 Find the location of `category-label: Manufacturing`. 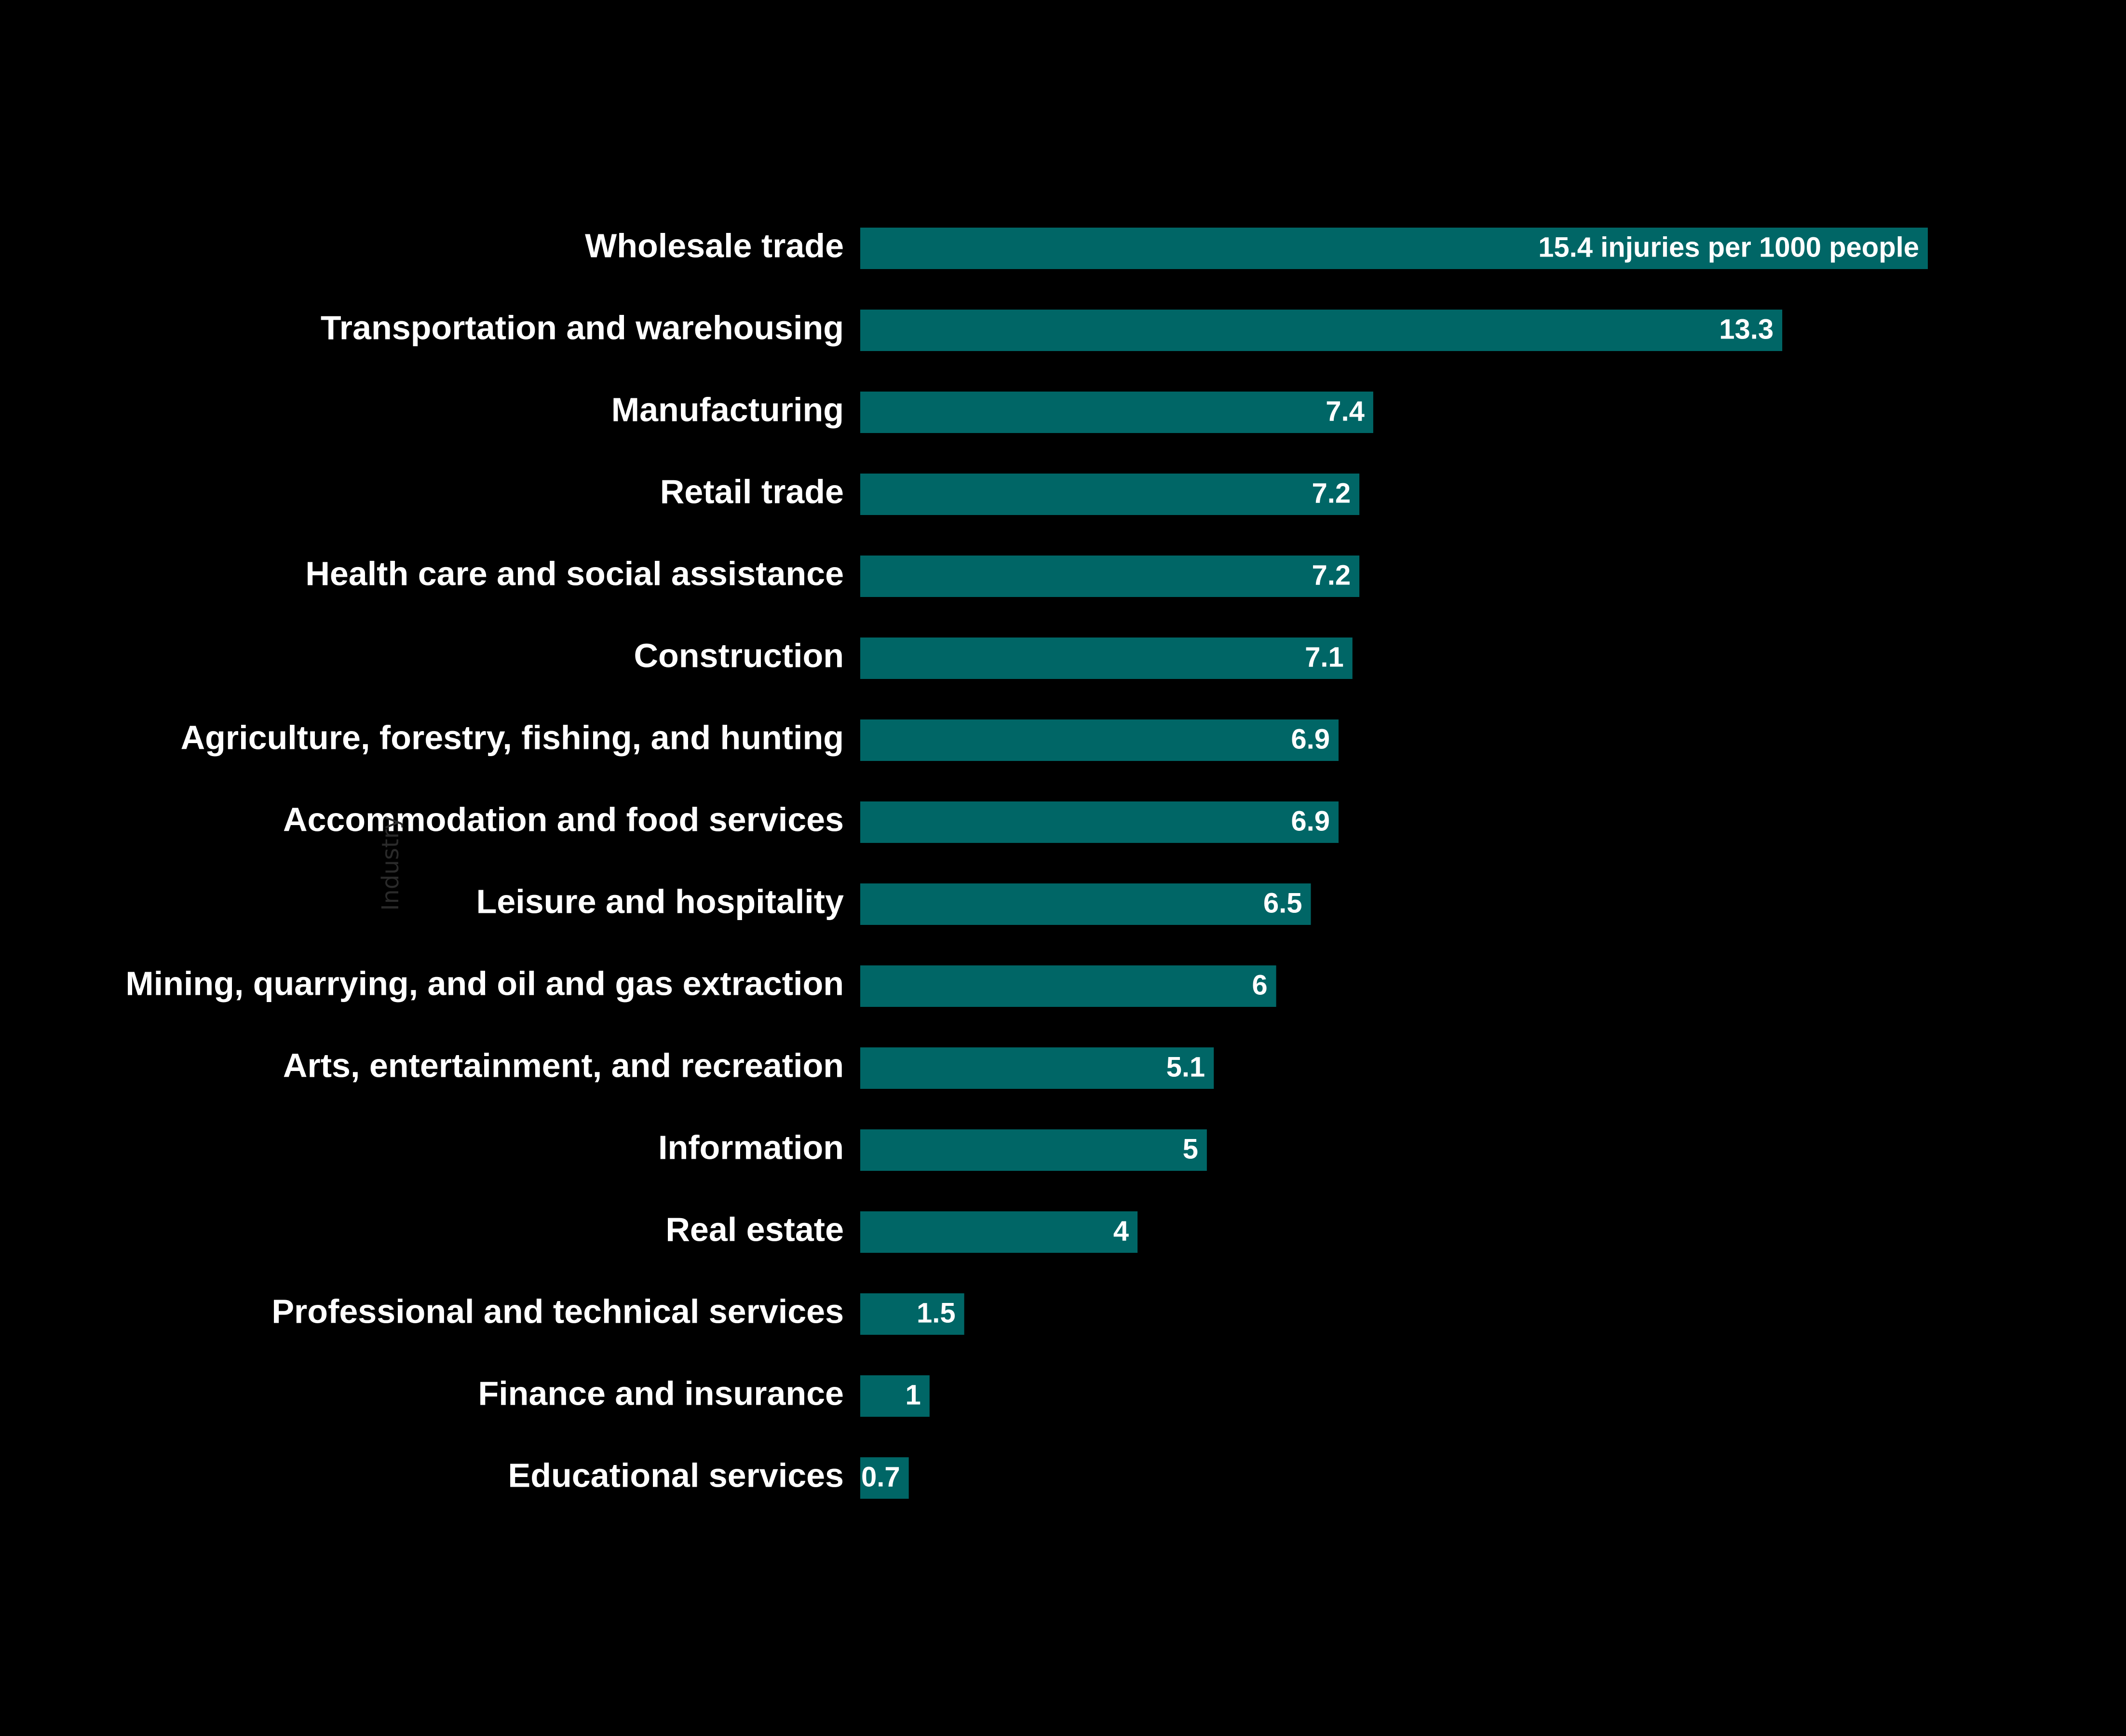

category-label: Manufacturing is located at coordinates (728, 409).